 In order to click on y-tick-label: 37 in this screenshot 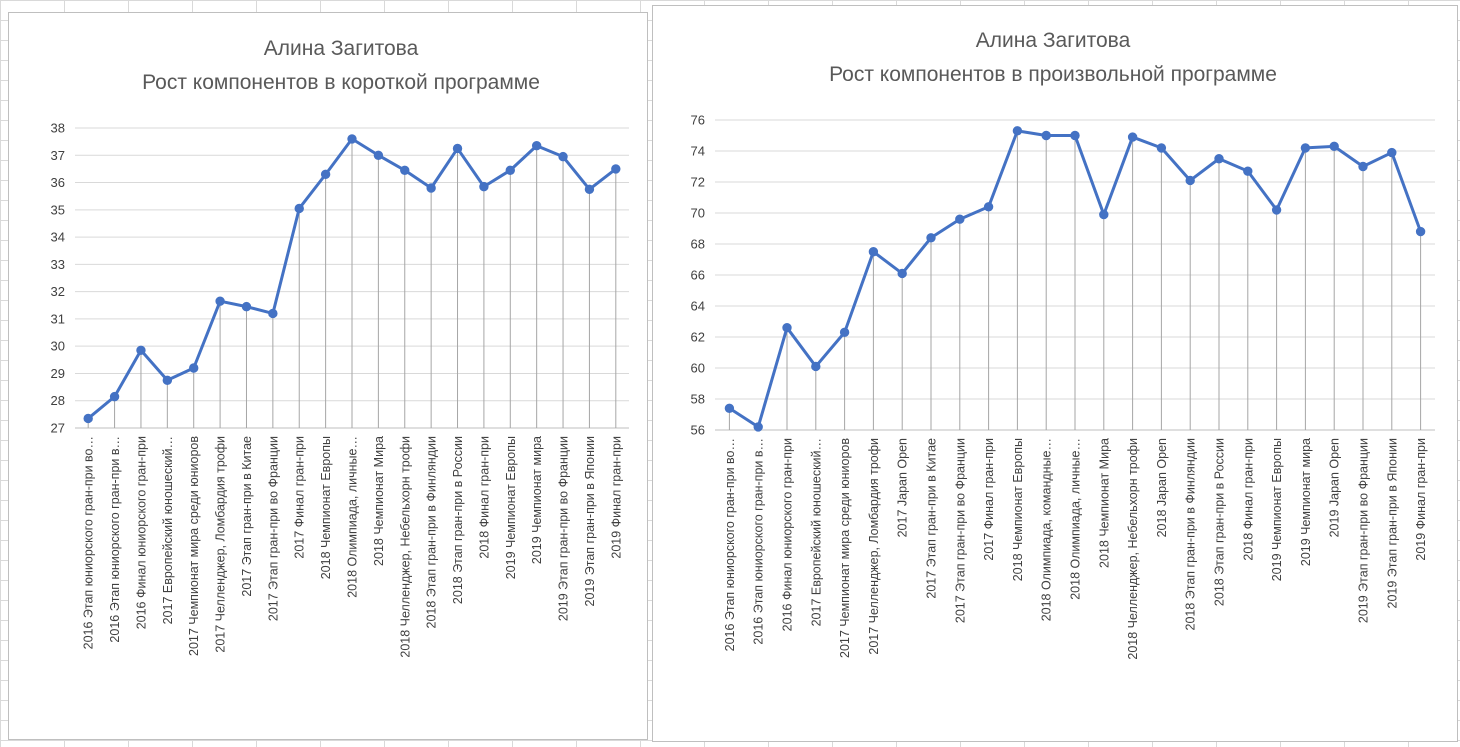, I will do `click(58, 155)`.